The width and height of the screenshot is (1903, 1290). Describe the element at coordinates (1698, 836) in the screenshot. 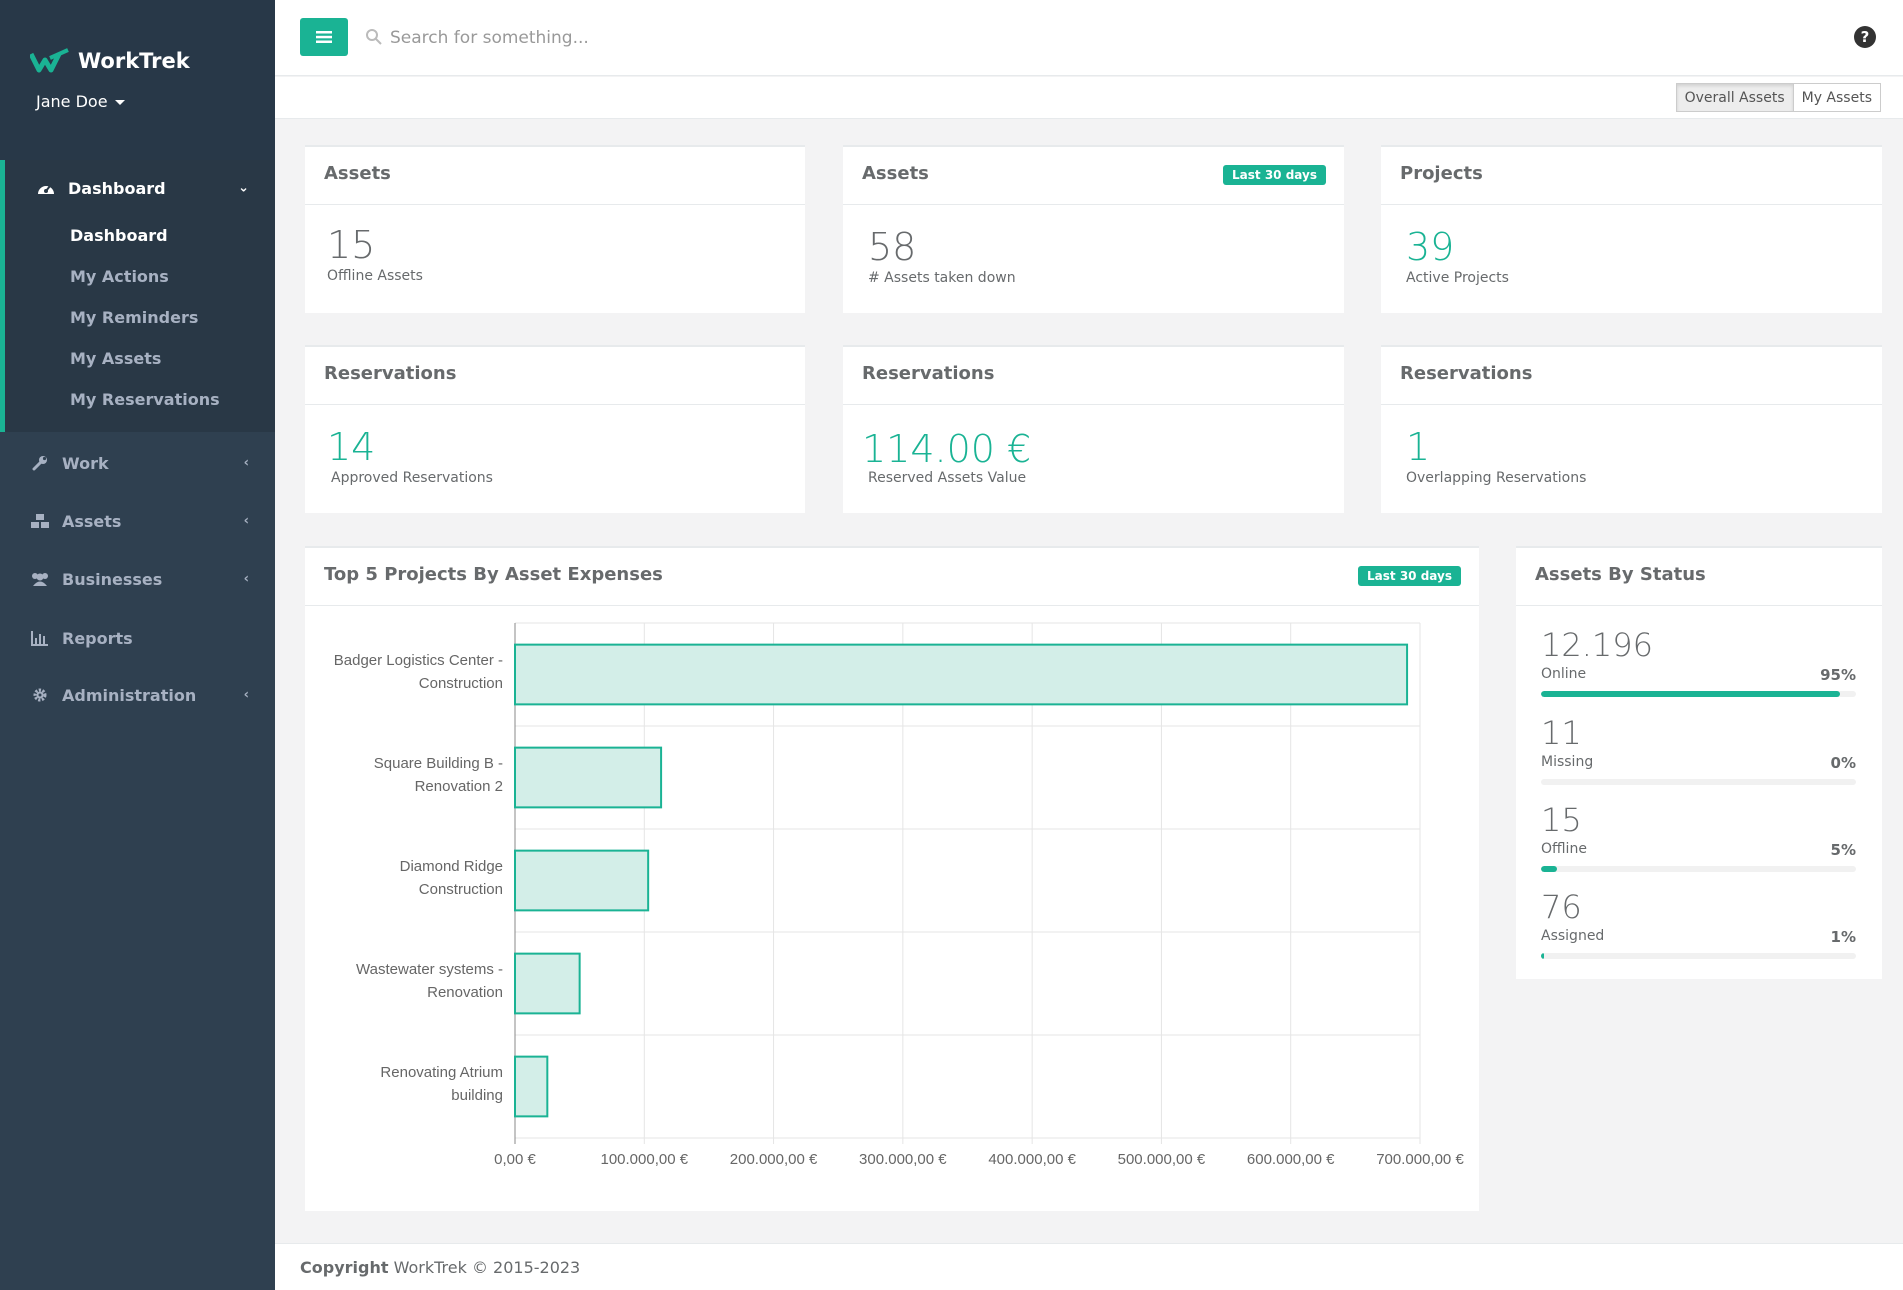

I see `status-offline: 15 Offline 5%` at that location.